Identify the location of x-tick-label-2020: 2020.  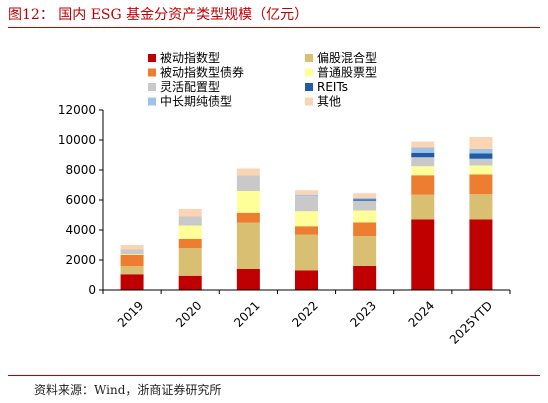
(188, 313).